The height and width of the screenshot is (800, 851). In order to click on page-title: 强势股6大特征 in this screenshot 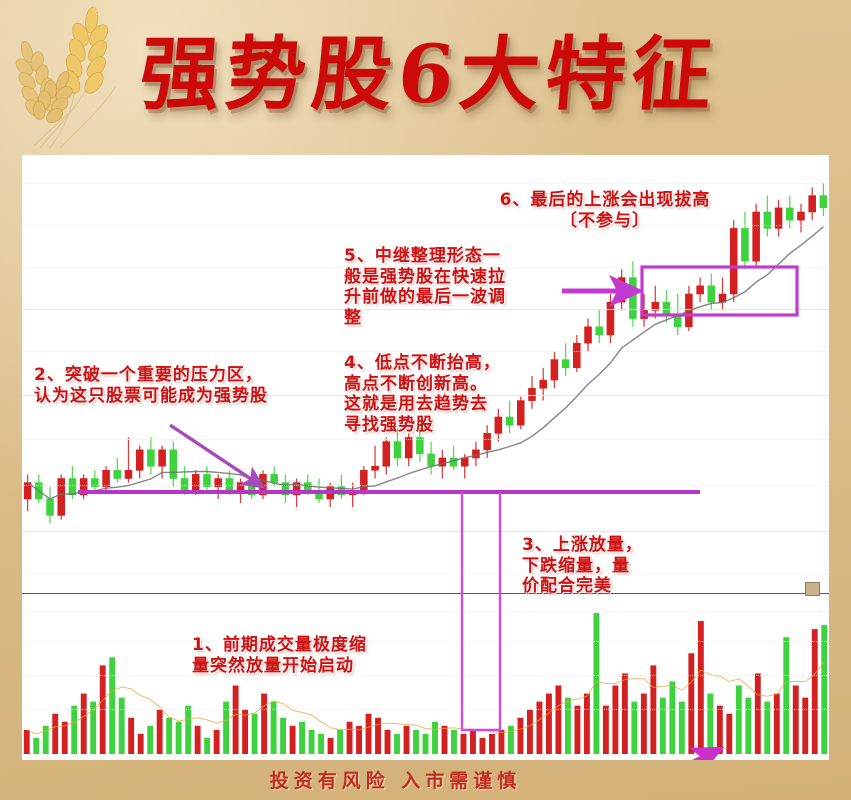, I will do `click(428, 74)`.